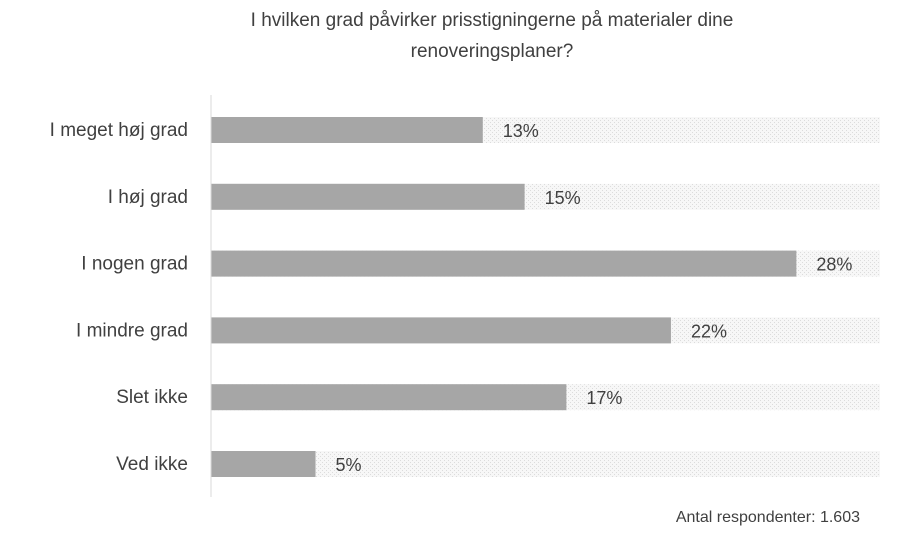  Describe the element at coordinates (119, 130) in the screenshot. I see `category-label-cat-0: I meget høj grad` at that location.